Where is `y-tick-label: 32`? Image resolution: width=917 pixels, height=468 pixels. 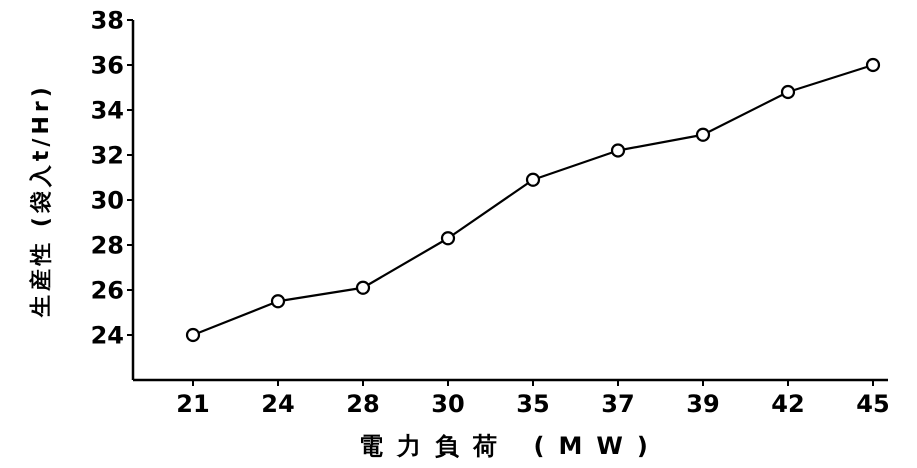 y-tick-label: 32 is located at coordinates (107, 155).